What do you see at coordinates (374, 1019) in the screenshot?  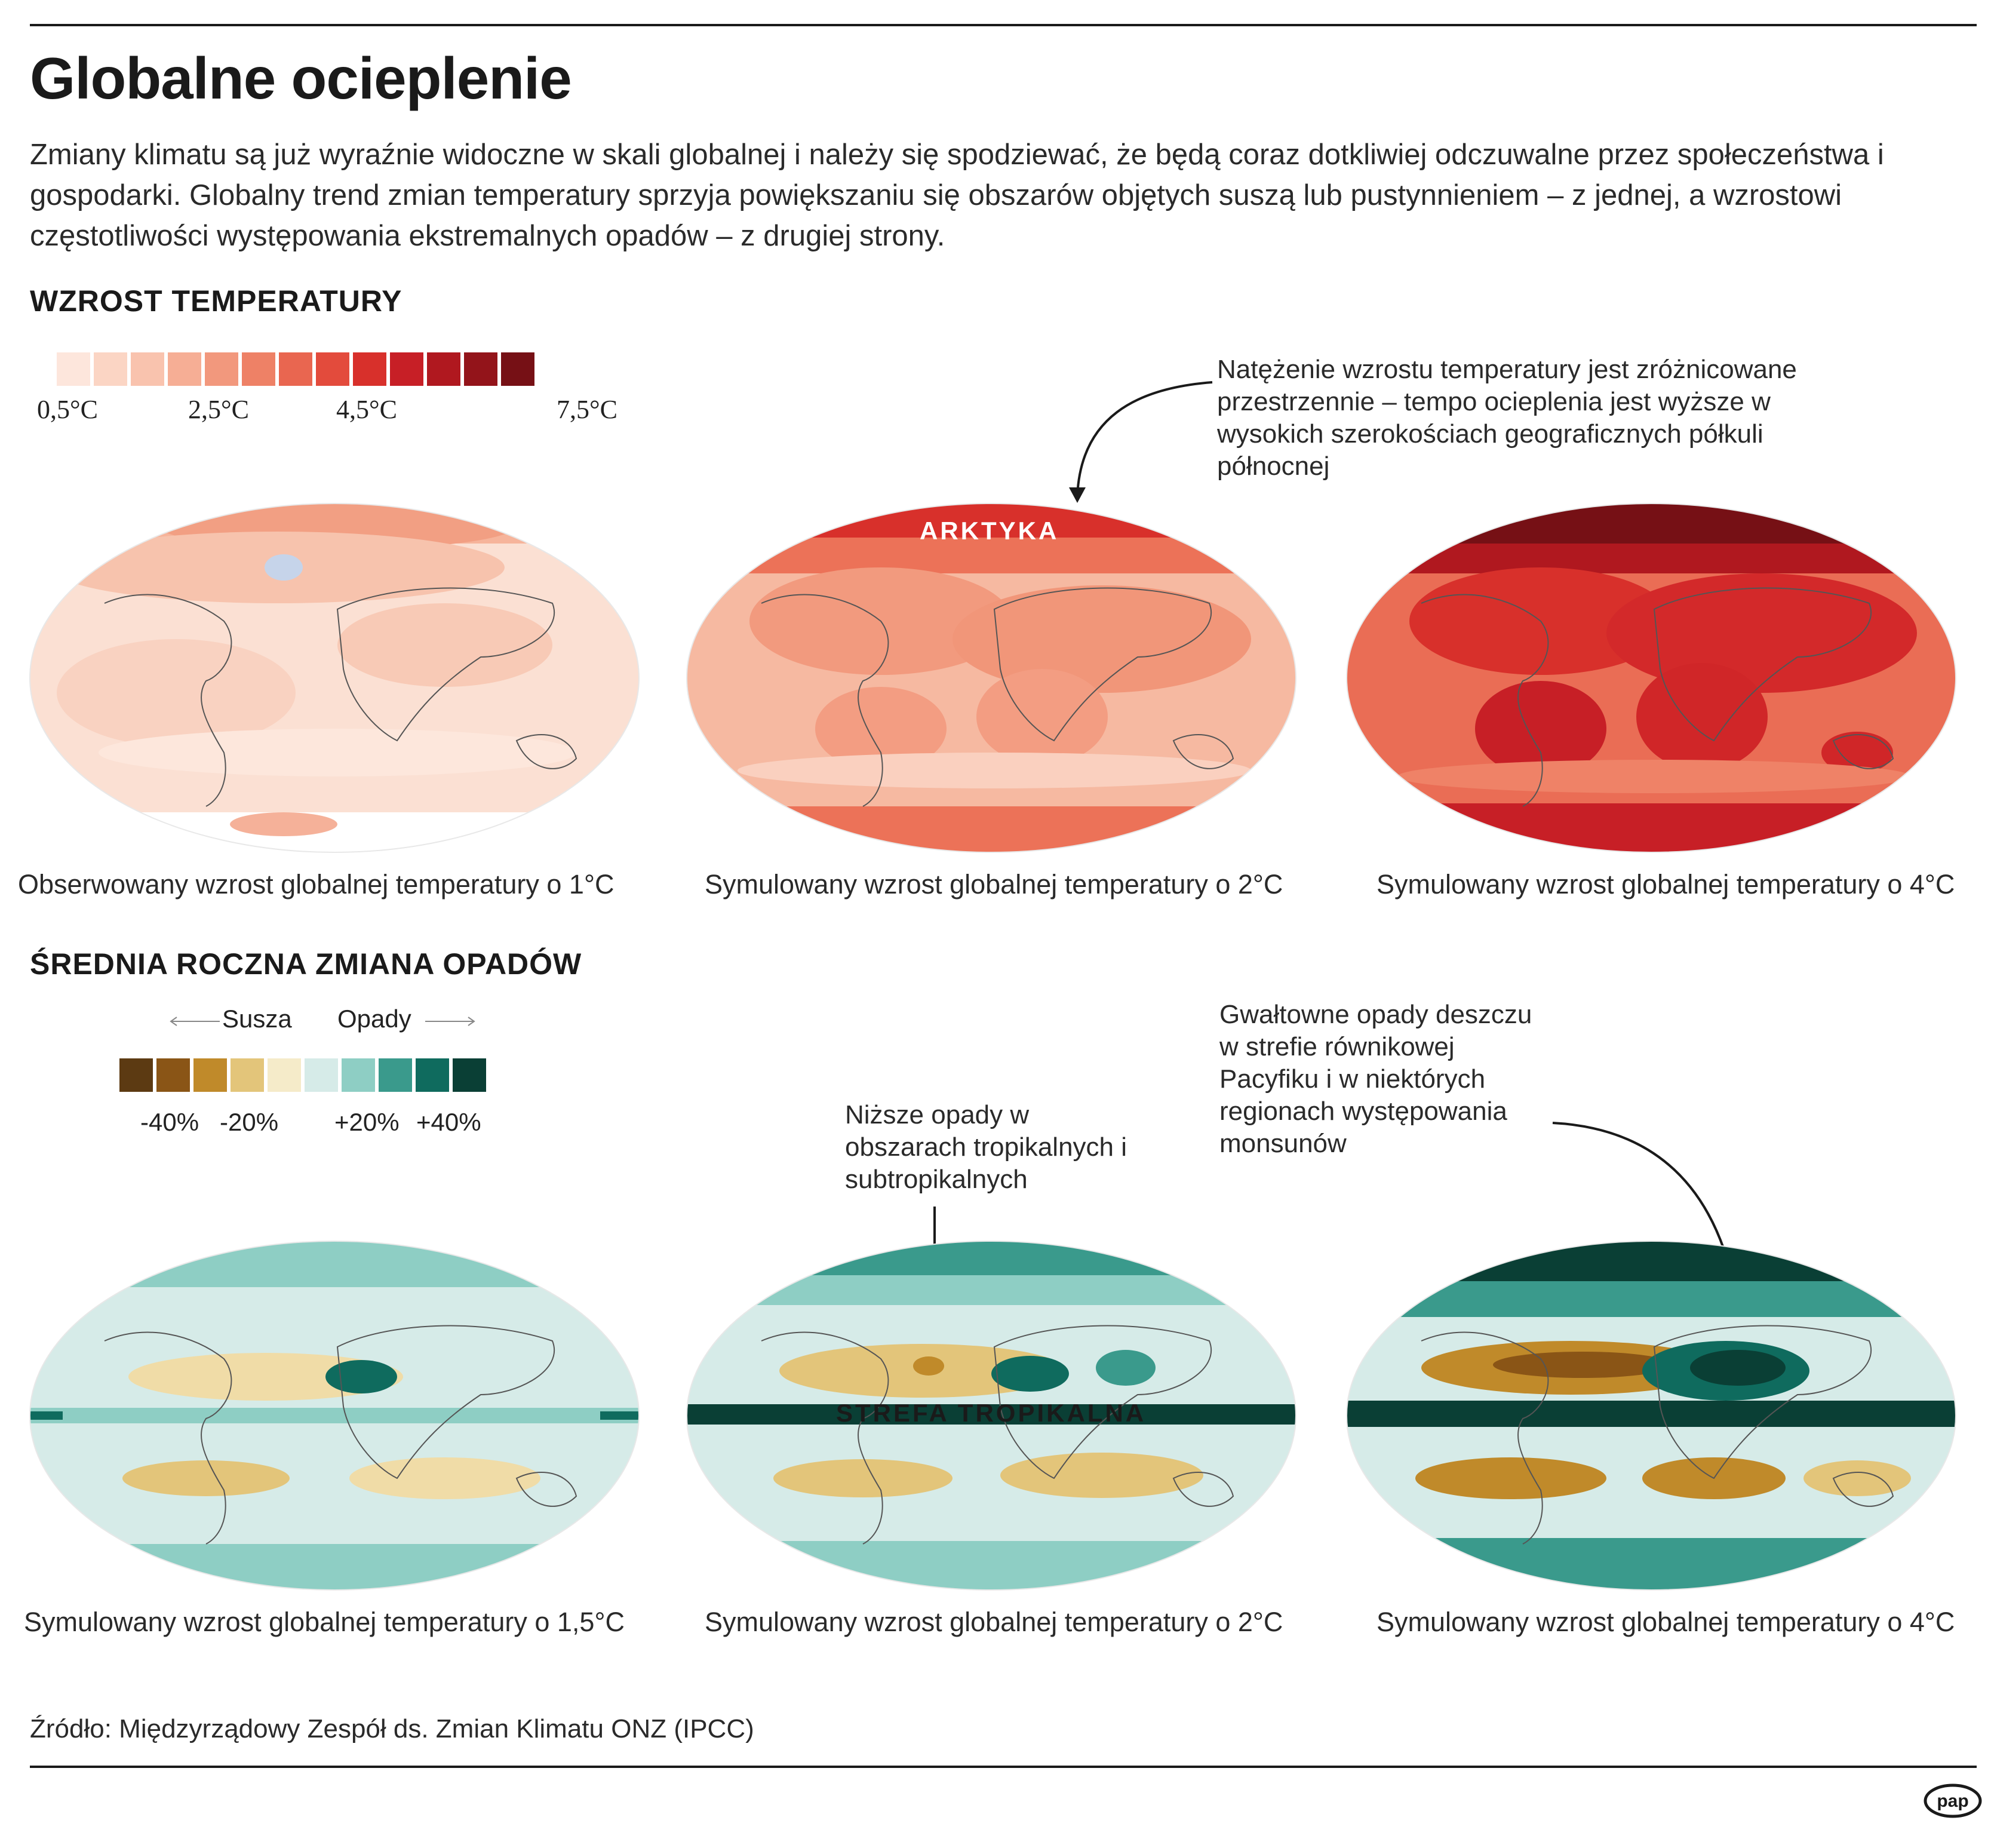 I see `legend-rain-label: Opady` at bounding box center [374, 1019].